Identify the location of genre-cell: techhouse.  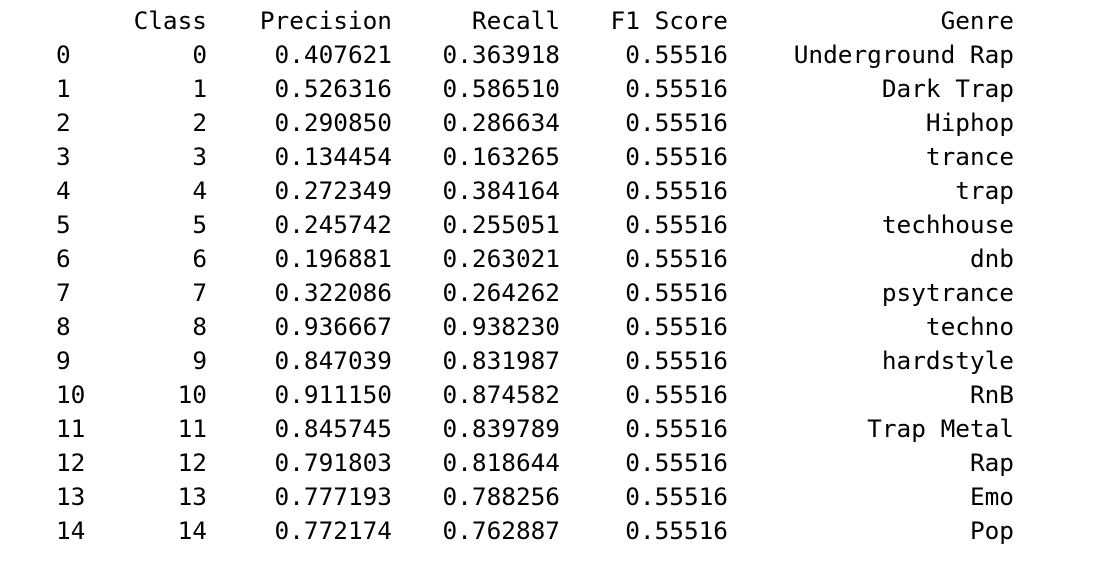
(947, 224).